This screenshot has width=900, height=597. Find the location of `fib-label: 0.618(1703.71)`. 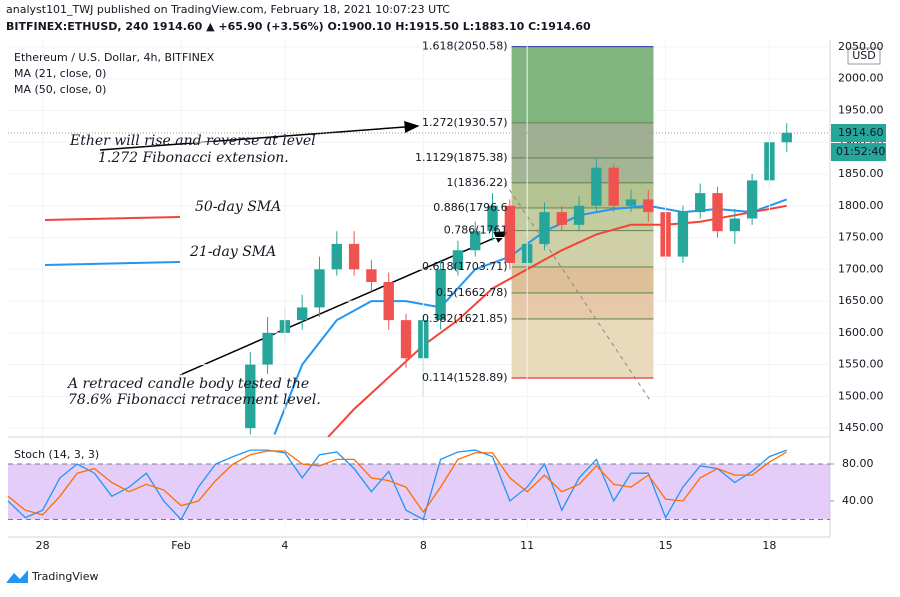

fib-label: 0.618(1703.71) is located at coordinates (465, 266).